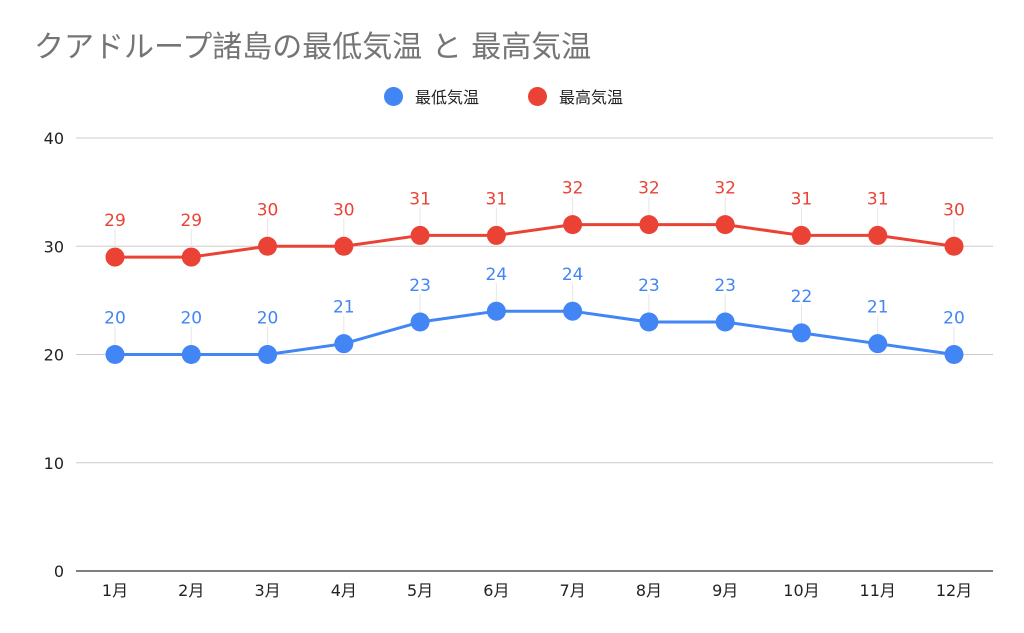 This screenshot has height=633, width=1024. I want to click on legend-item-min: 最低気温, so click(431, 96).